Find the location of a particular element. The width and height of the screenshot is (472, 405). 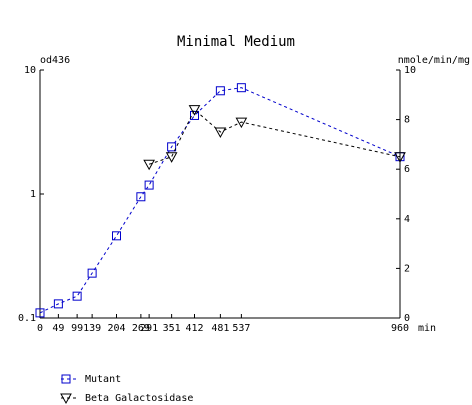

y2-tick-label: 10 is located at coordinates (410, 70).